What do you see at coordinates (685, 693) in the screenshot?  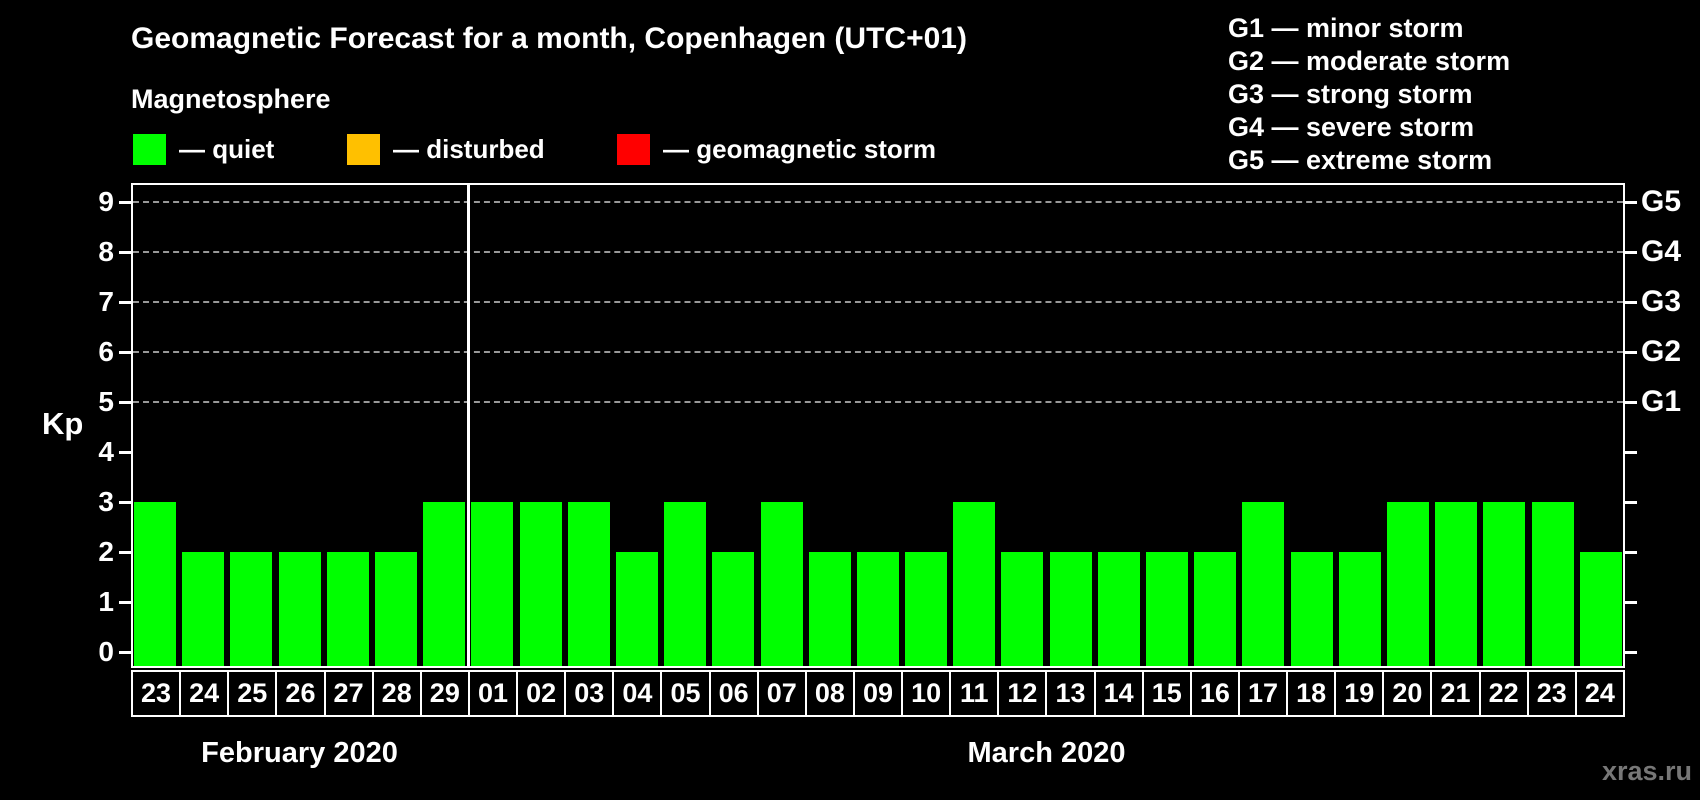 I see `day-label-mar-05: 05` at bounding box center [685, 693].